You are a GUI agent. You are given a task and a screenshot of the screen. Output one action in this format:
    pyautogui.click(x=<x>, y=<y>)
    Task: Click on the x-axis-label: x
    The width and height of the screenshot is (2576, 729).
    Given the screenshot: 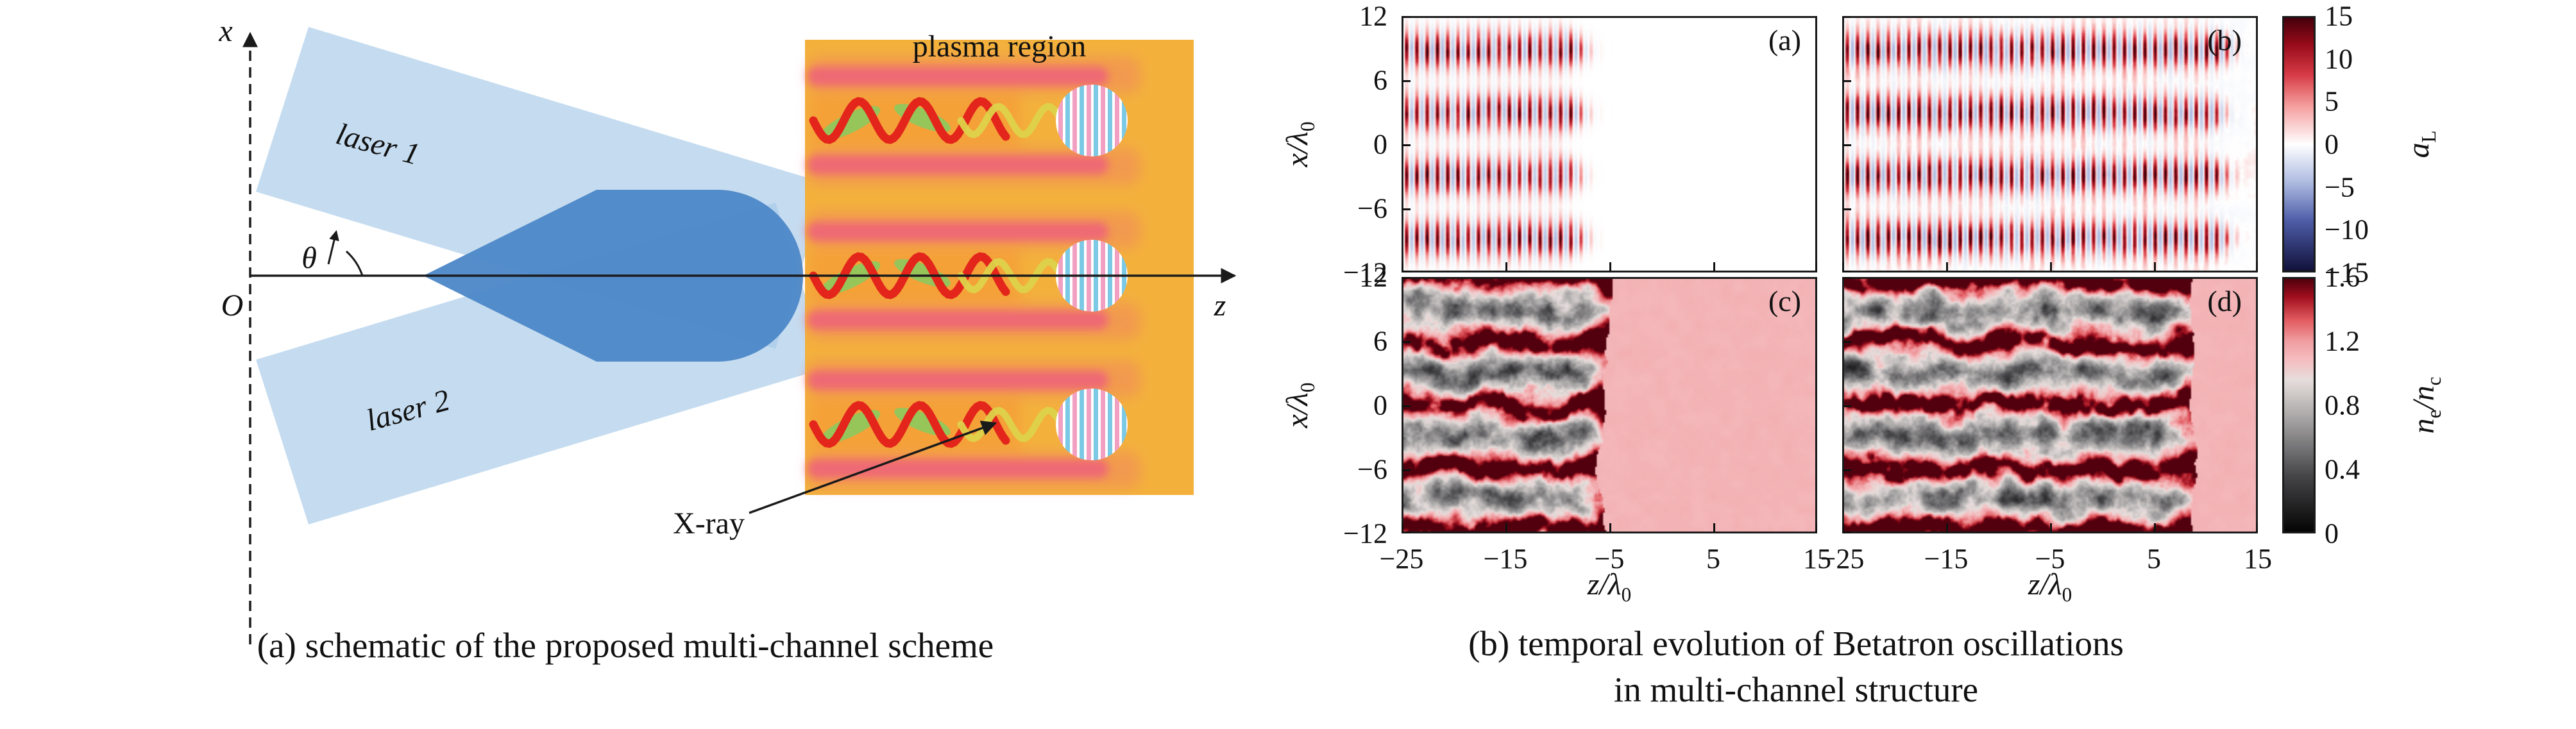 What is the action you would take?
    pyautogui.click(x=225, y=31)
    